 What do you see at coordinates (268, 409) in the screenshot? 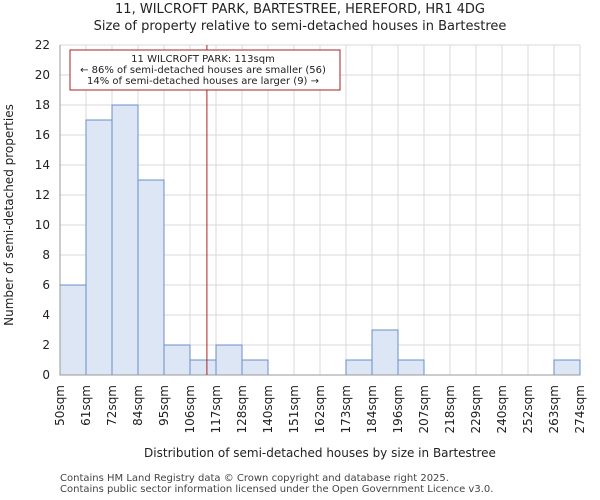
I see `x-tick-label: 140sqm` at bounding box center [268, 409].